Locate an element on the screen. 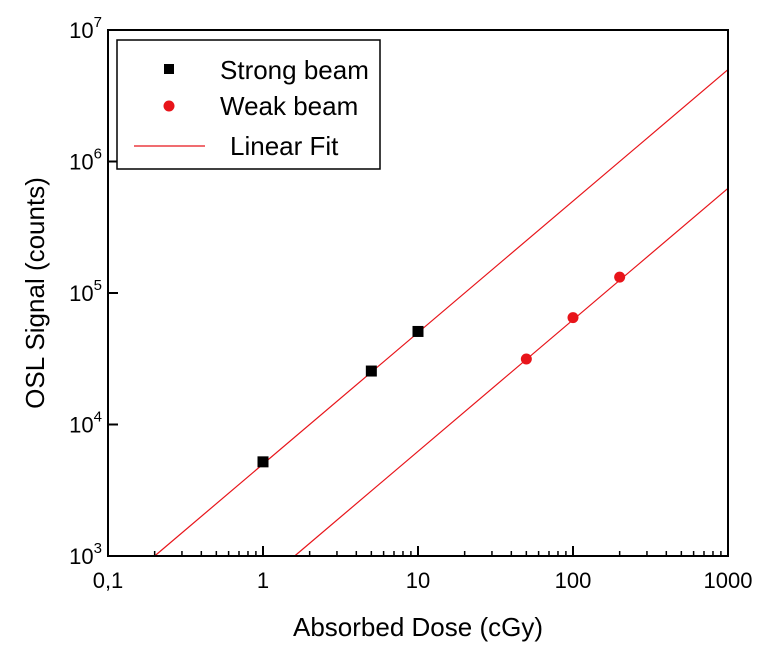  x-axis-ticks: 0,1 1 10 100 1000 is located at coordinates (423, 569).